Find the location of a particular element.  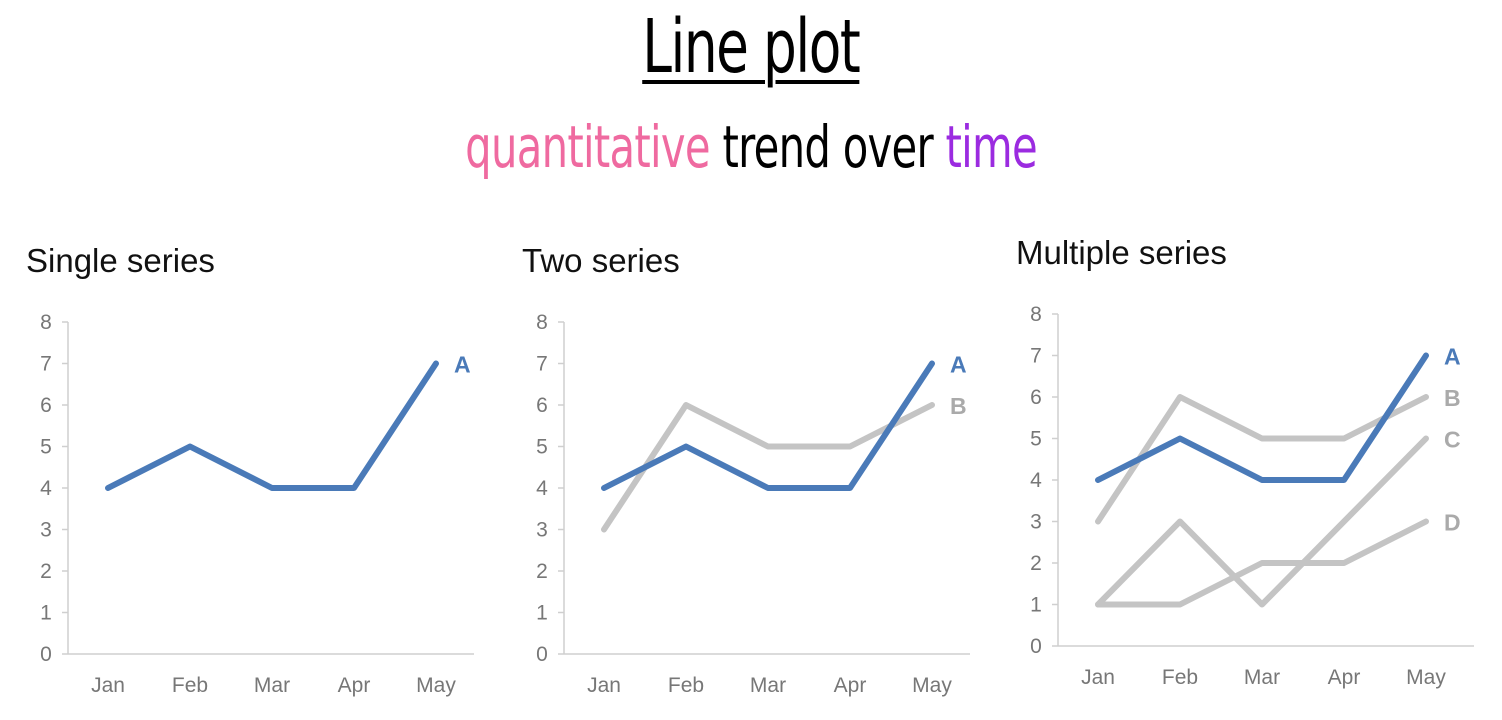

series-line-d is located at coordinates (1262, 563).